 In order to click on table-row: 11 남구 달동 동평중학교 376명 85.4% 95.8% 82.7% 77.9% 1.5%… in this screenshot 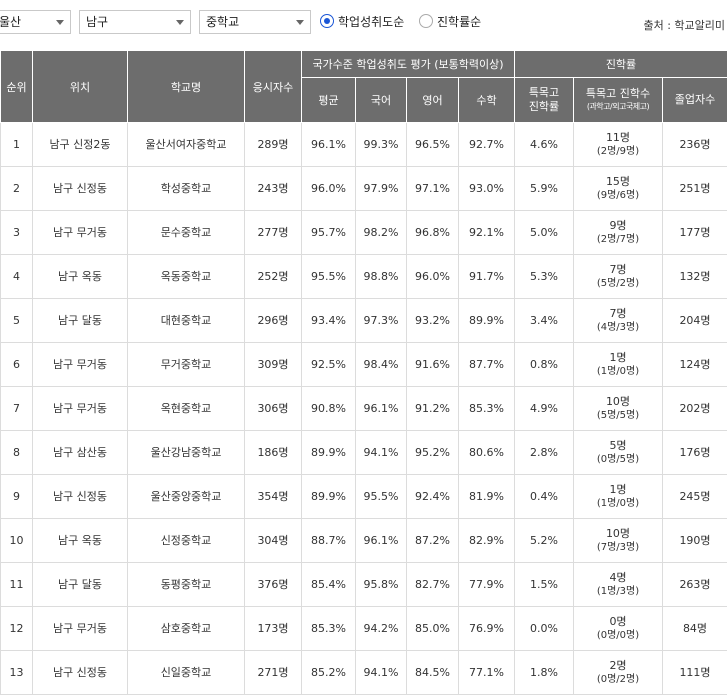, I will do `click(363, 584)`.